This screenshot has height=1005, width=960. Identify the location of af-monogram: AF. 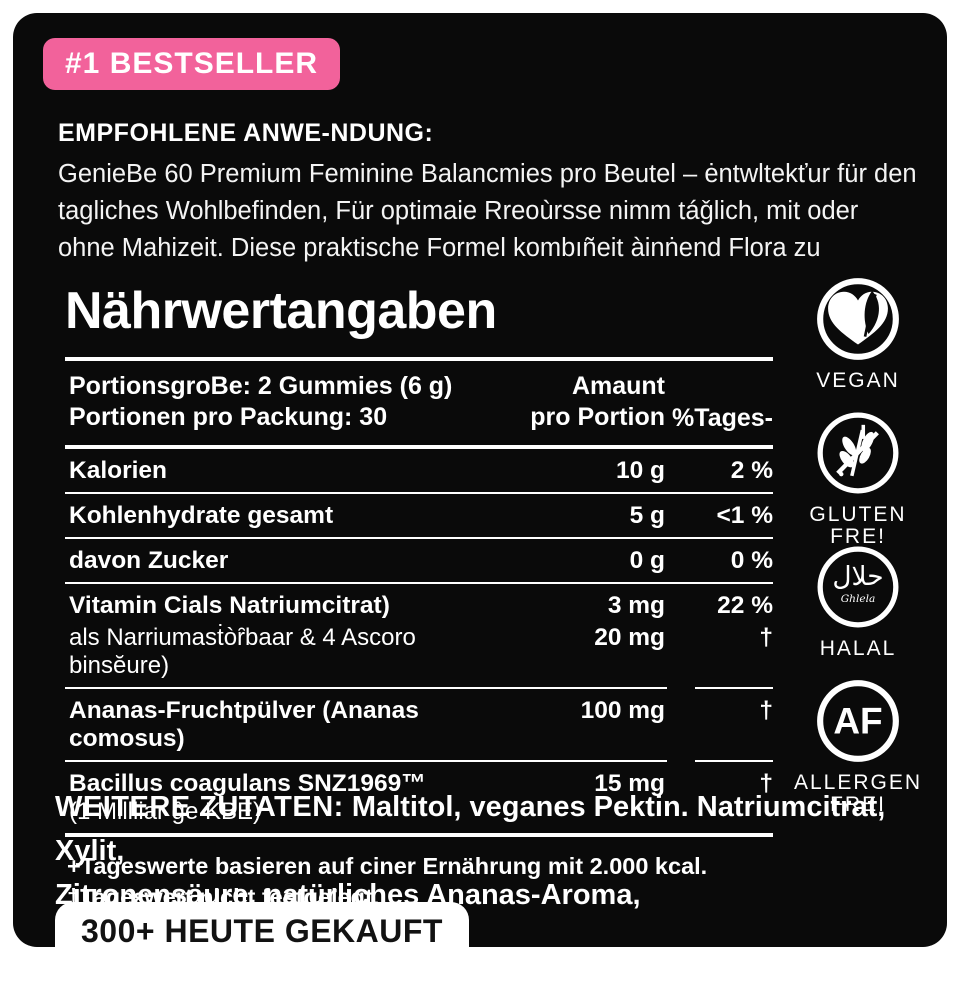
(857, 720).